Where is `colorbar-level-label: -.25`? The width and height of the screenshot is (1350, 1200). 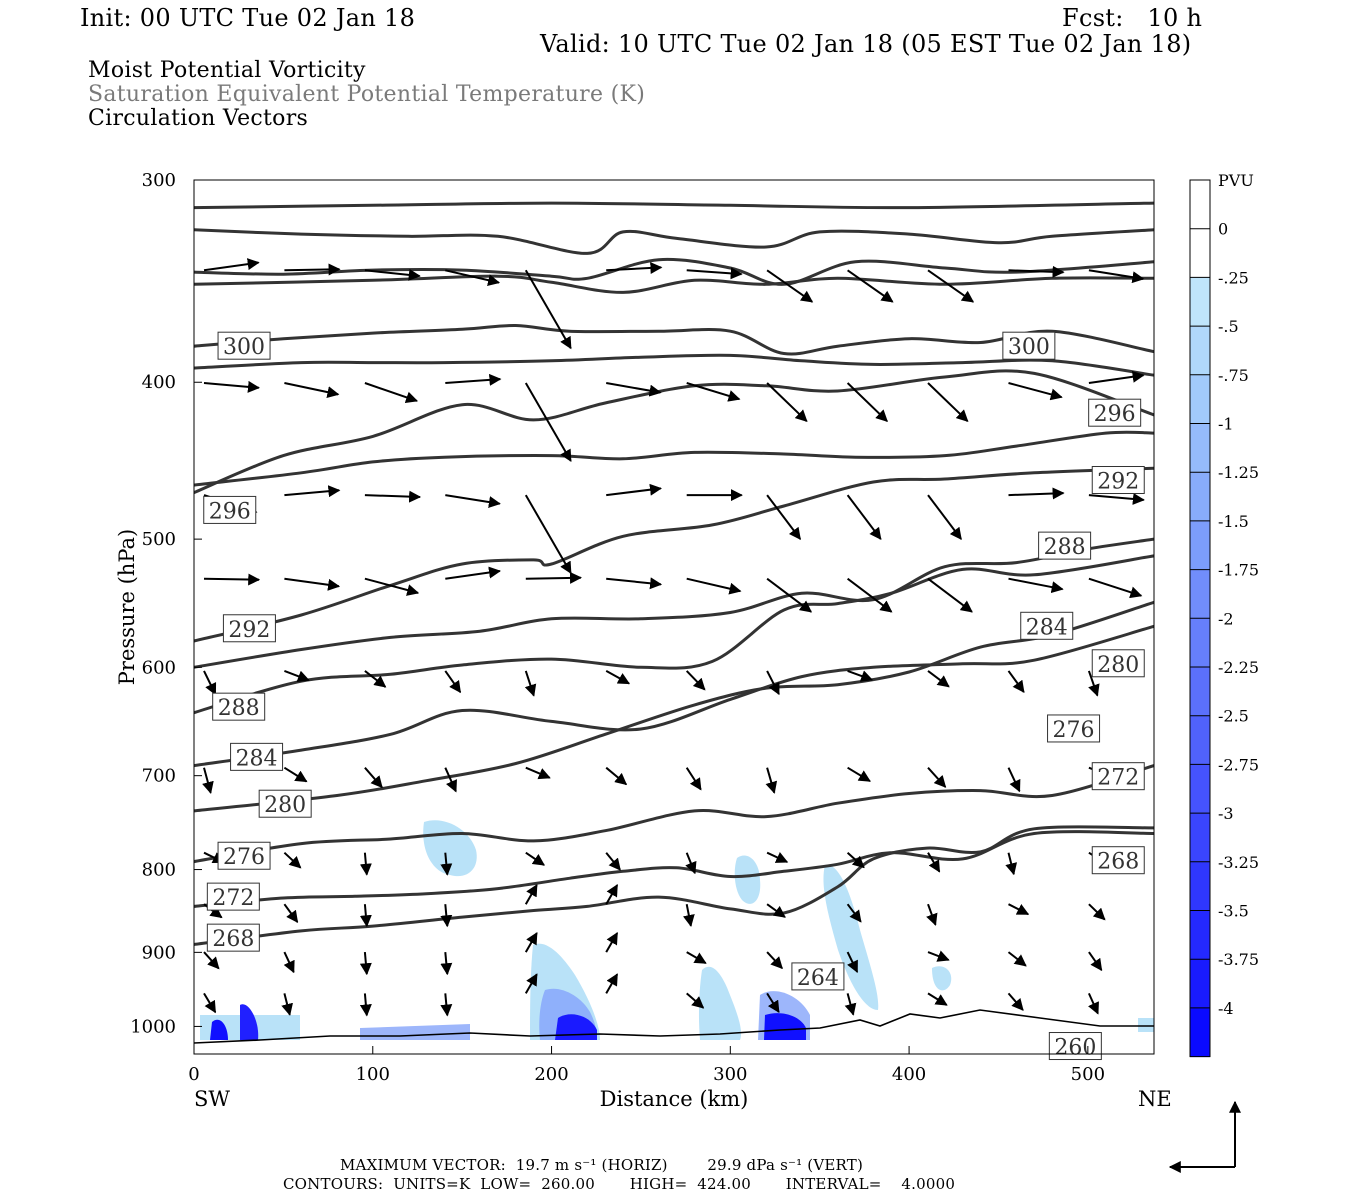
colorbar-level-label: -.25 is located at coordinates (1233, 277).